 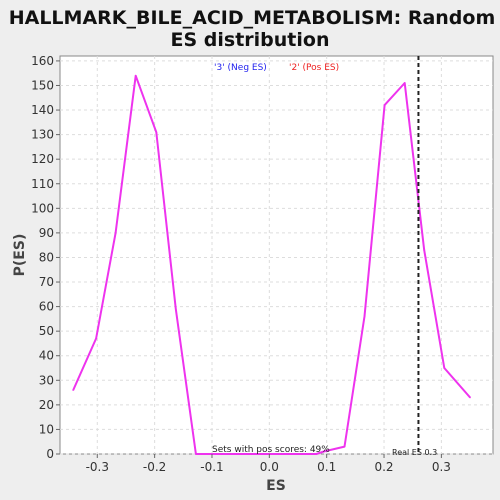 What do you see at coordinates (97, 467) in the screenshot?
I see `x-tick-label: -0.3` at bounding box center [97, 467].